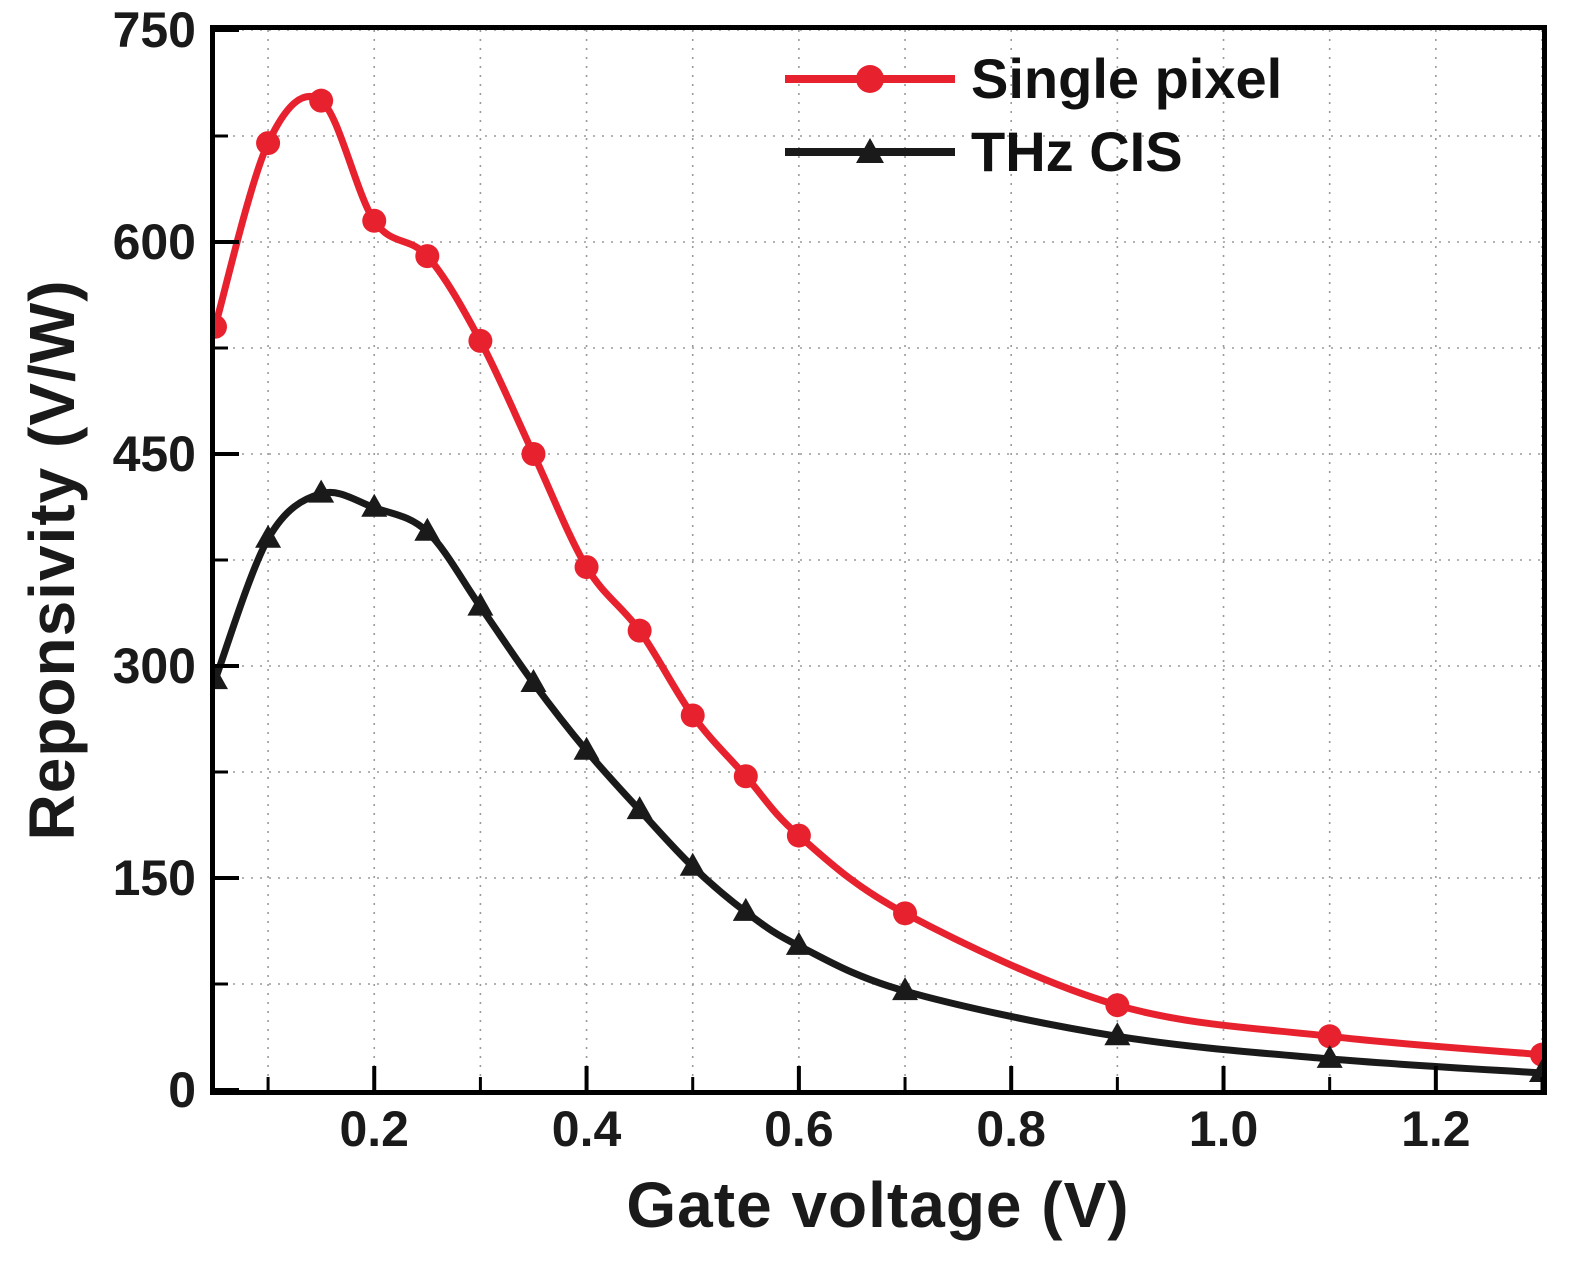  I want to click on y-tick-label: 450, so click(154, 454).